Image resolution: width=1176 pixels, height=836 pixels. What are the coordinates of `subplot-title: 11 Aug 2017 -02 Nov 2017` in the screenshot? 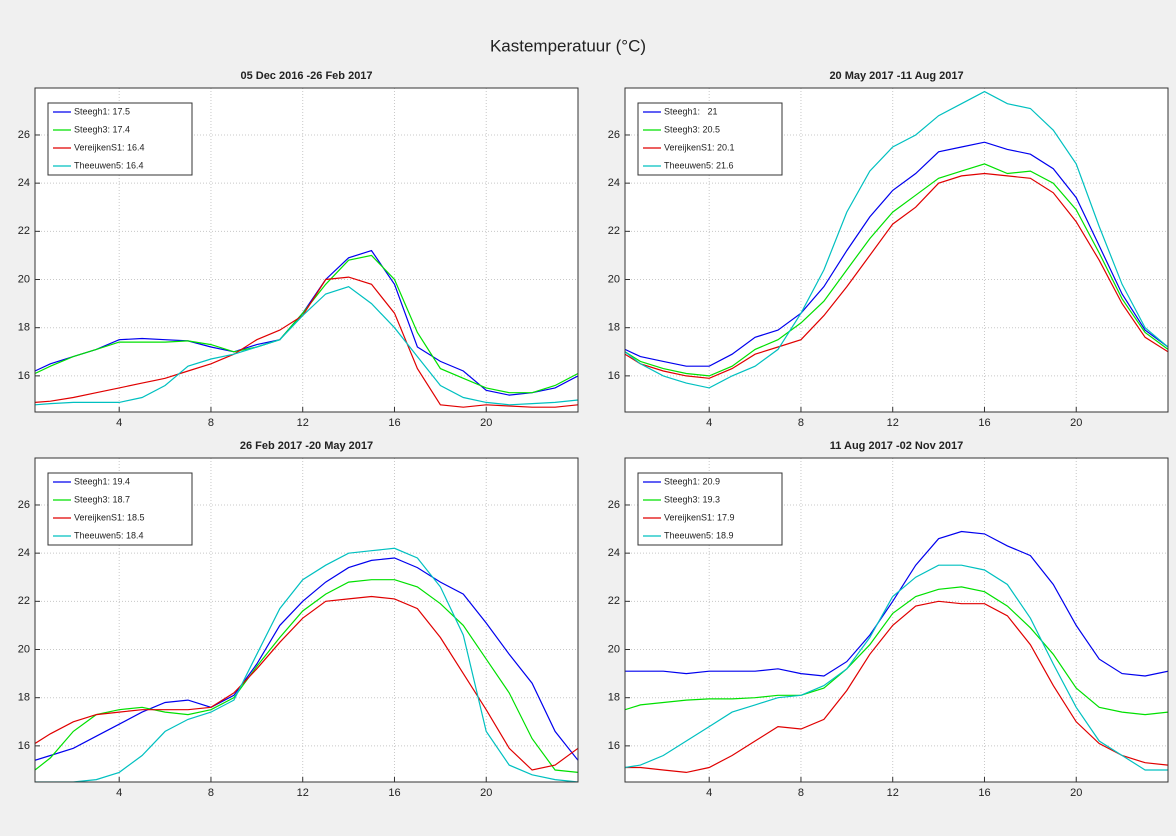 It's located at (897, 446).